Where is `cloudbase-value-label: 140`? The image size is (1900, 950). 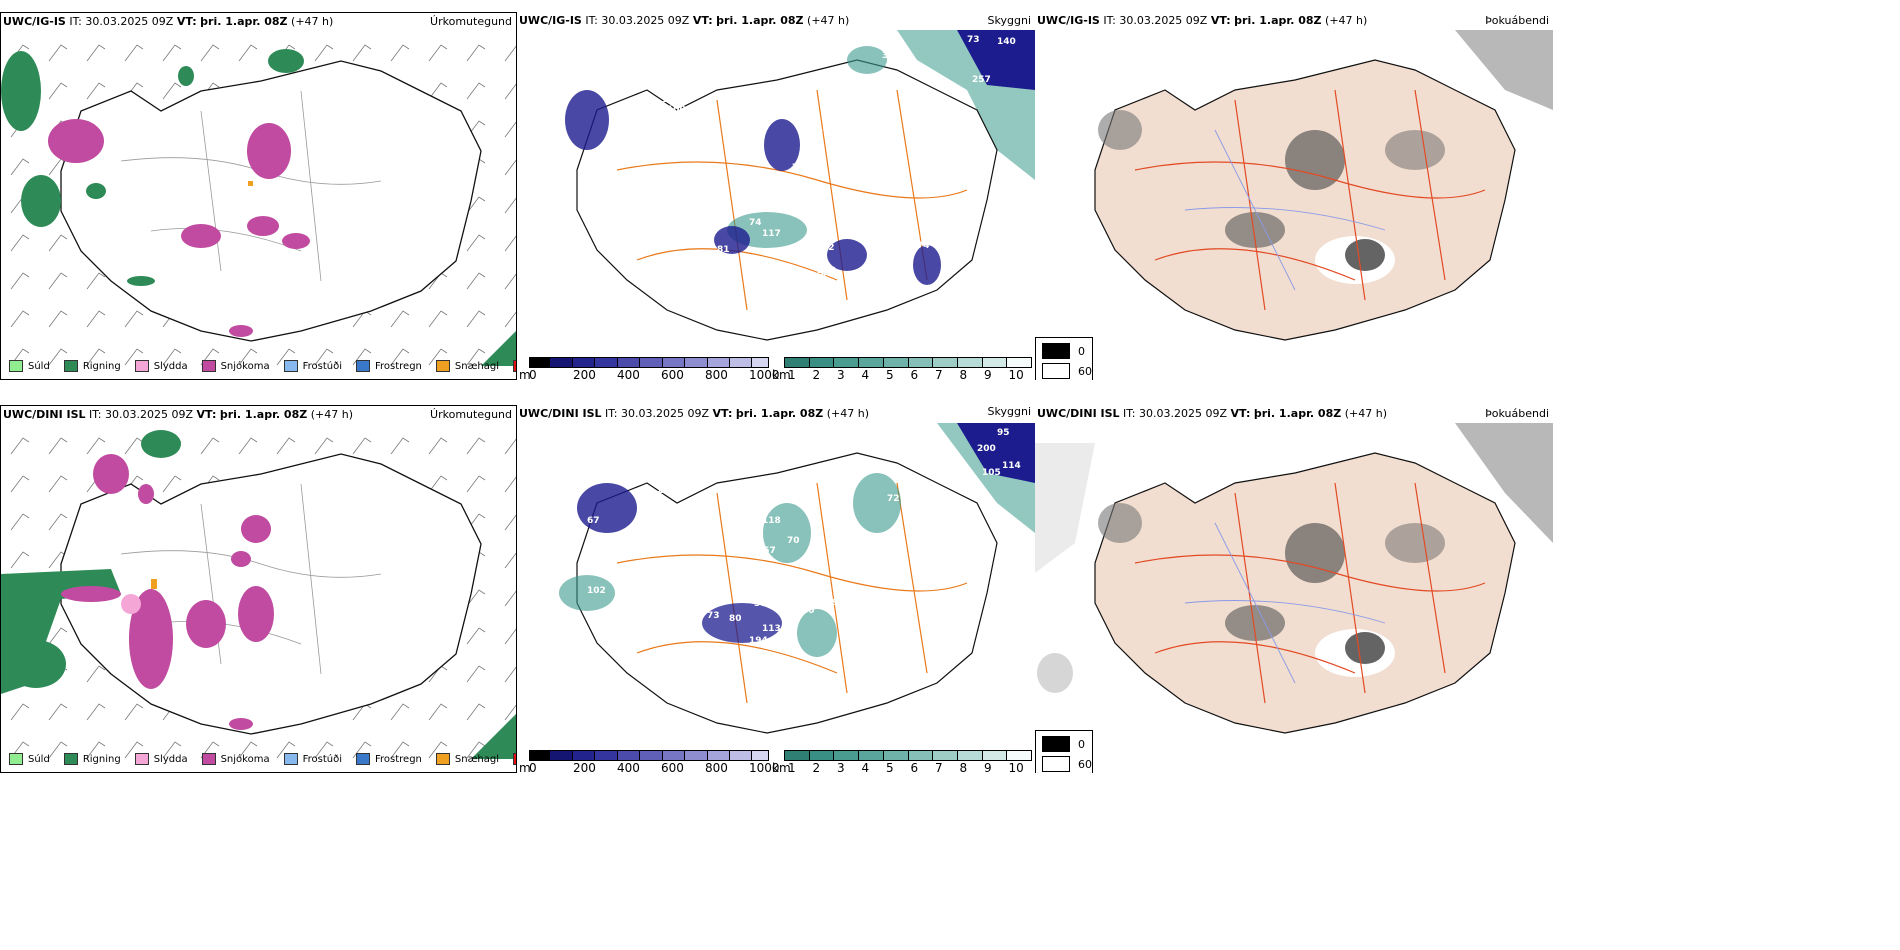
cloudbase-value-label: 140 is located at coordinates (1006, 42).